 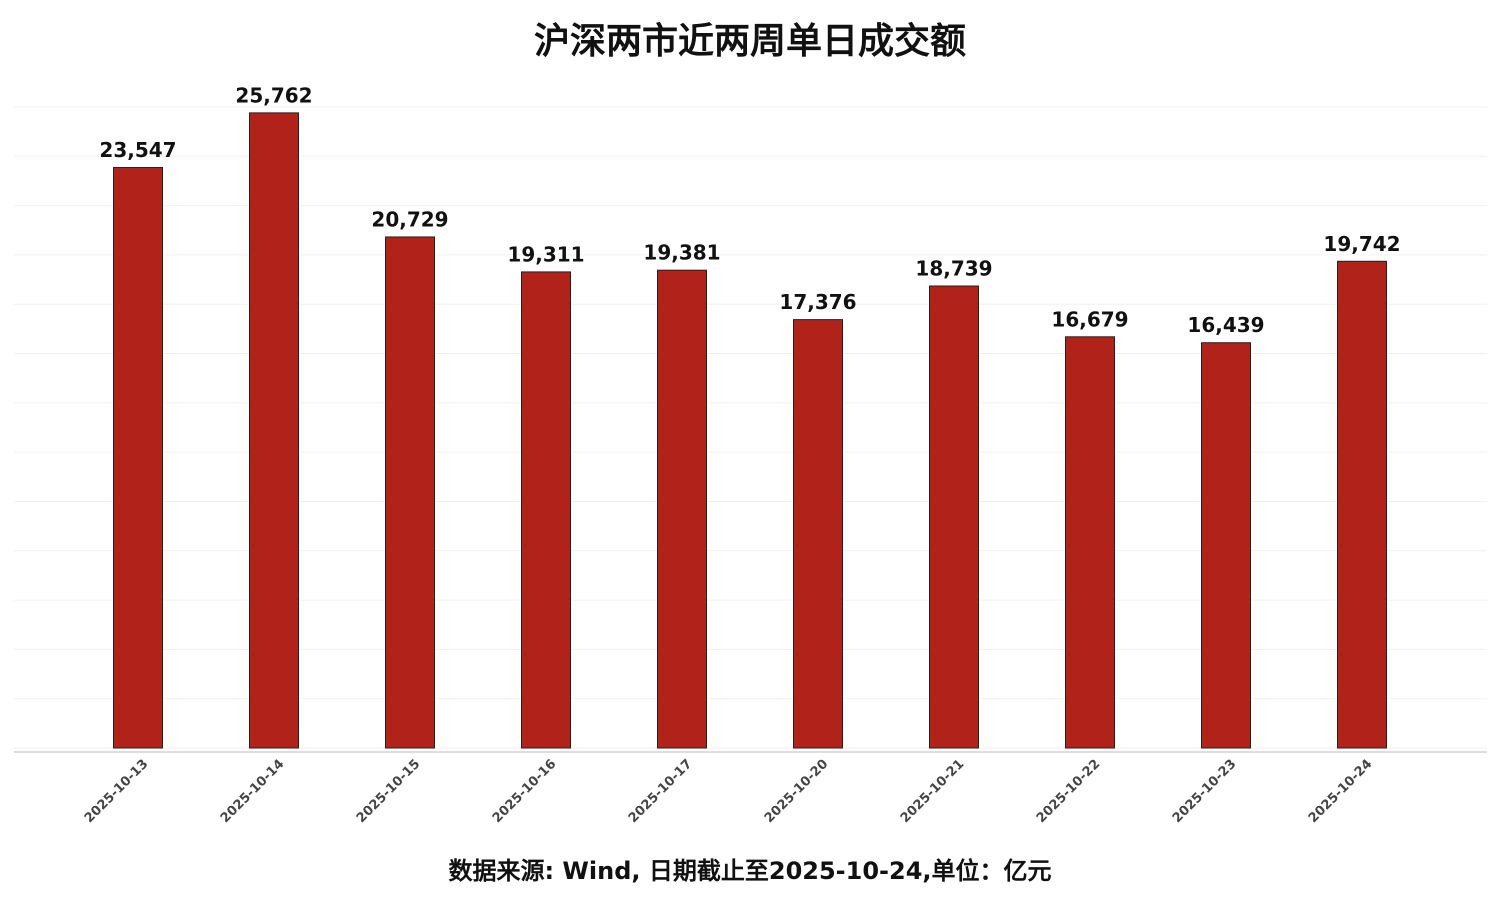 I want to click on x-tick-label: 2025-10-17, so click(x=660, y=791).